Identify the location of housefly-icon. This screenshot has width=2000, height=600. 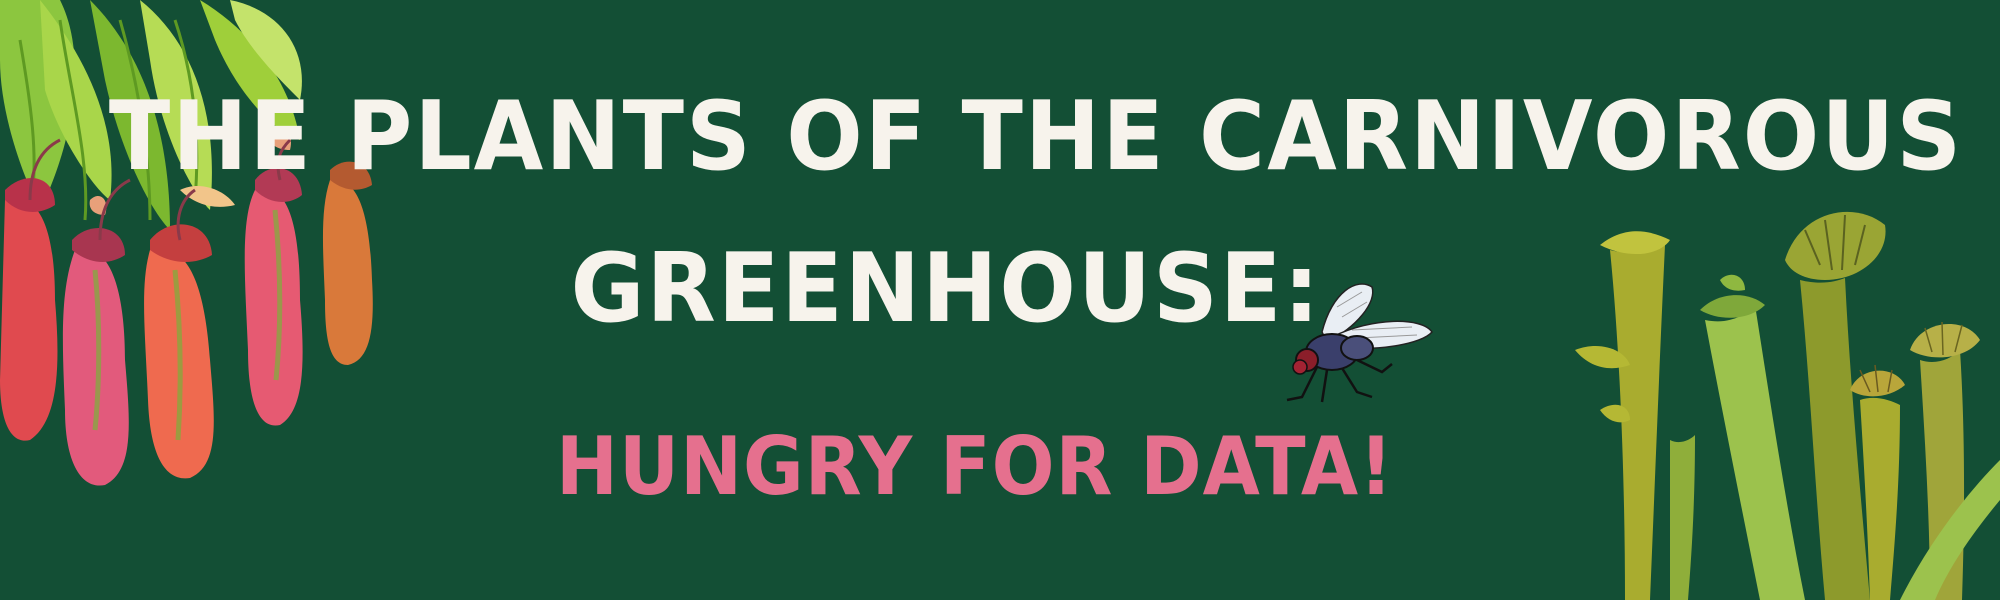
(1359, 343).